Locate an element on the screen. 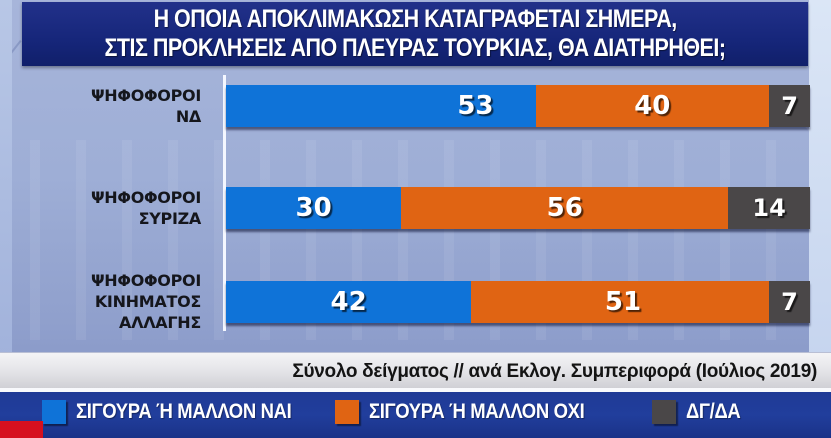 The height and width of the screenshot is (438, 831). legend-item-no: ΣΙΓΟΥΡΑ Ή ΜΑΛΛΟΝ ΟΧΙ is located at coordinates (474, 412).